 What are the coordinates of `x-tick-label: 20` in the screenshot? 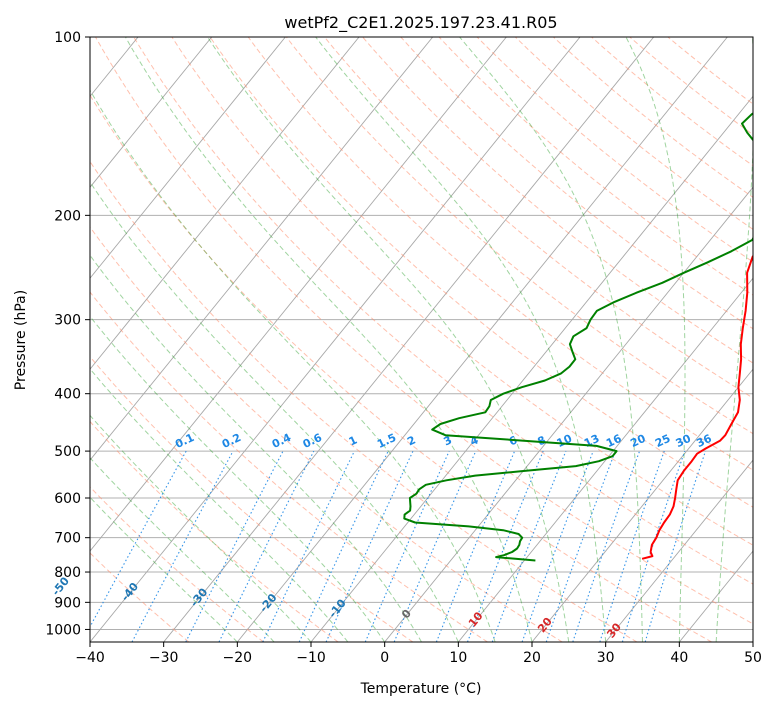 It's located at (532, 658).